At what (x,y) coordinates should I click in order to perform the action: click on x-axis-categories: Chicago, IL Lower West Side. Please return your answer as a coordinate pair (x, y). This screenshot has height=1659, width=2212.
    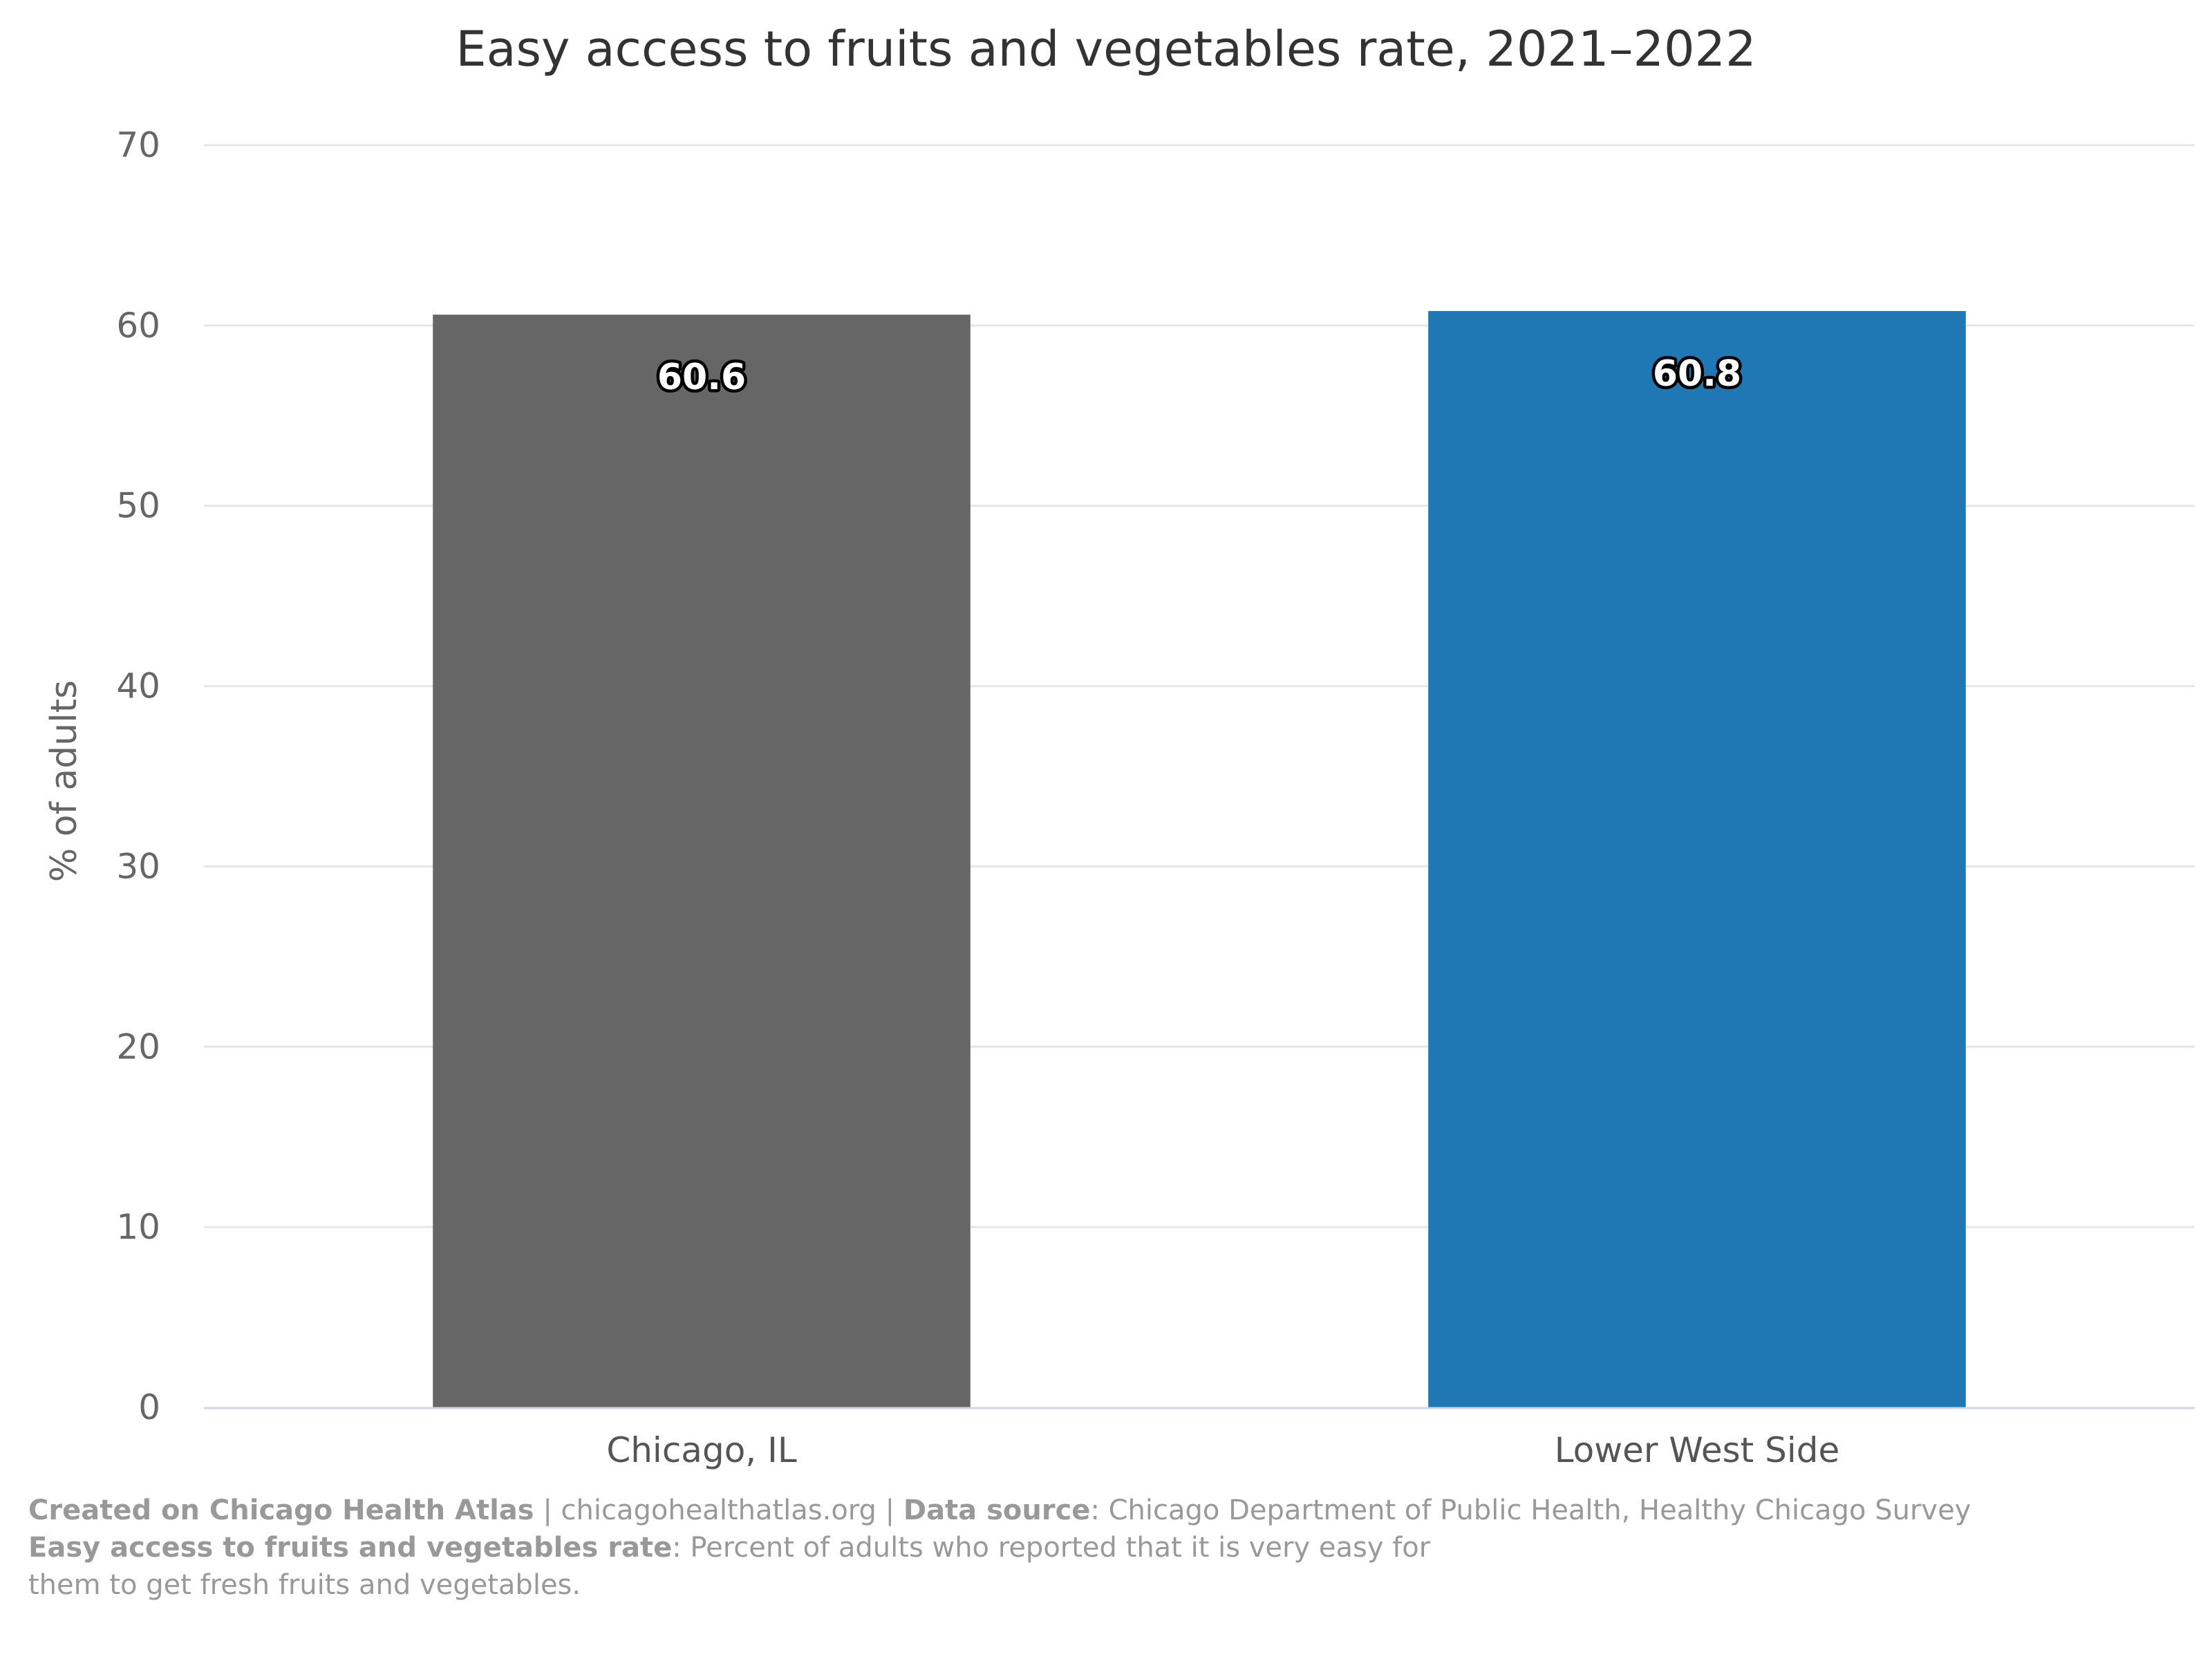
    Looking at the image, I should click on (1222, 1450).